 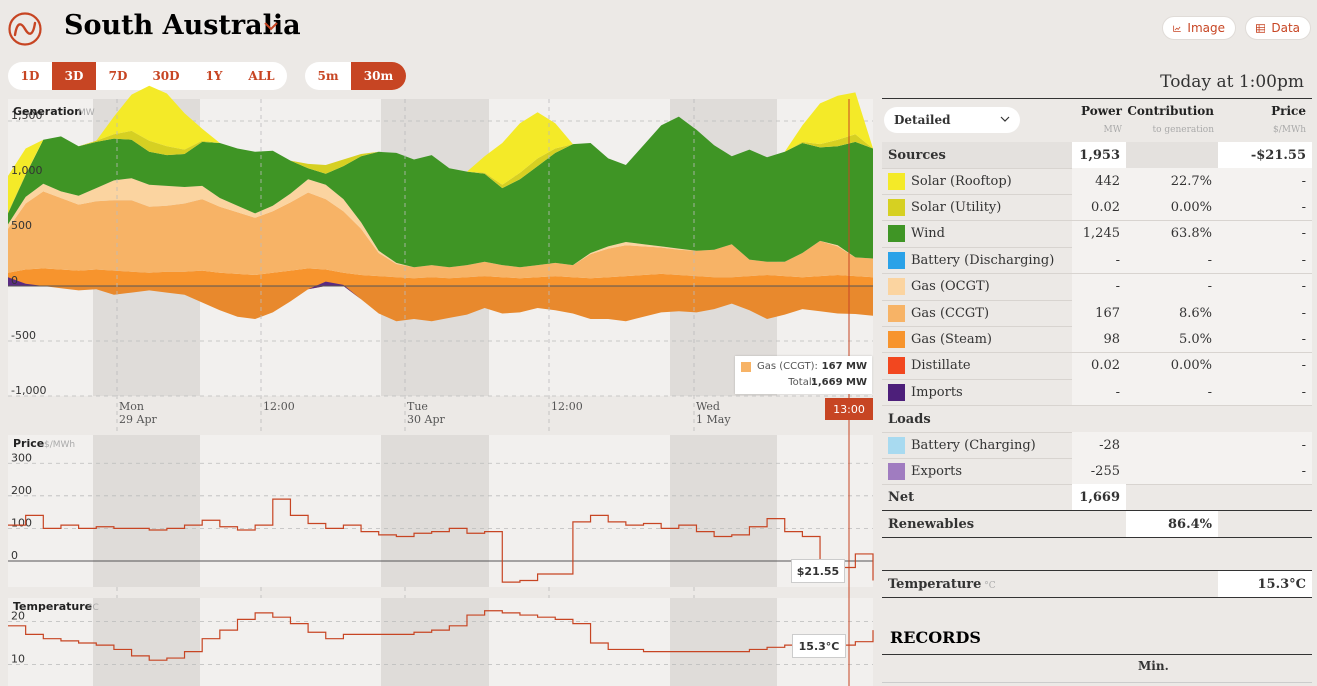 I want to click on x-tick-label: Wed, so click(x=708, y=406).